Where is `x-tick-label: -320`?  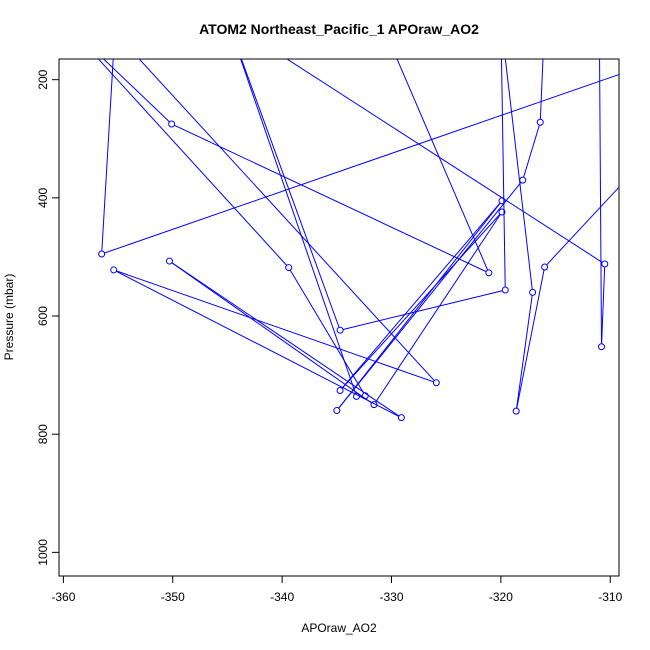 x-tick-label: -320 is located at coordinates (501, 597).